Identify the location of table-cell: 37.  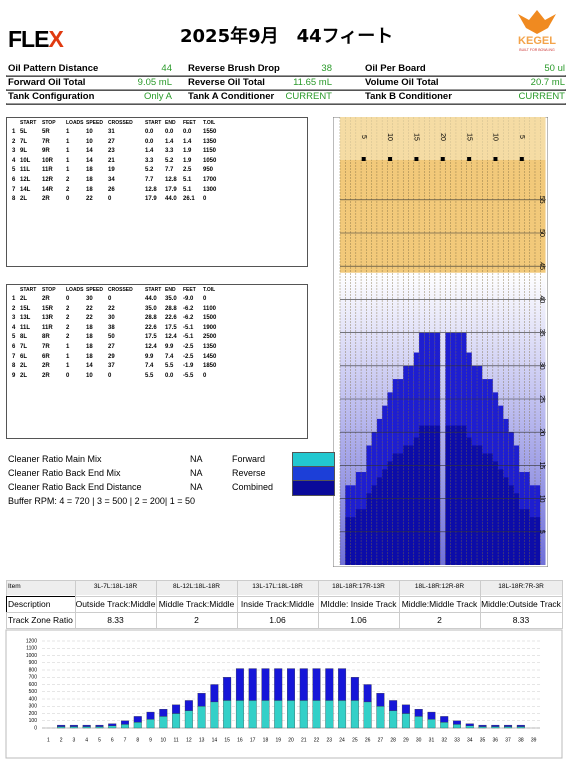
(111, 366).